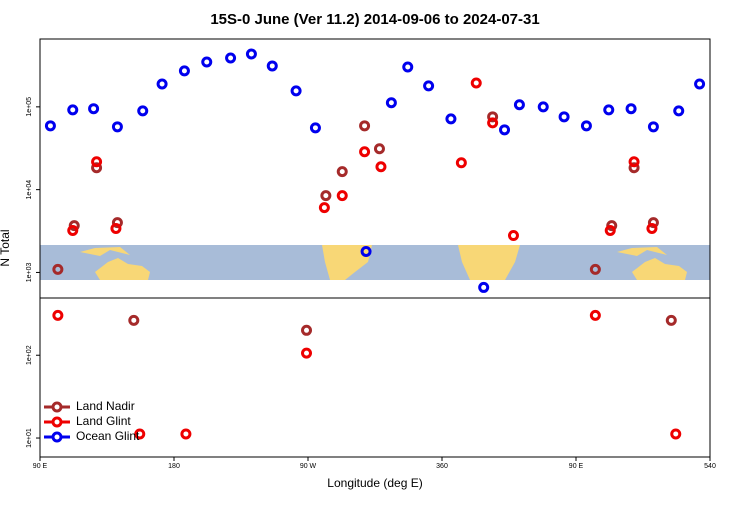  I want to click on y-tick-label: 1e+03, so click(29, 273).